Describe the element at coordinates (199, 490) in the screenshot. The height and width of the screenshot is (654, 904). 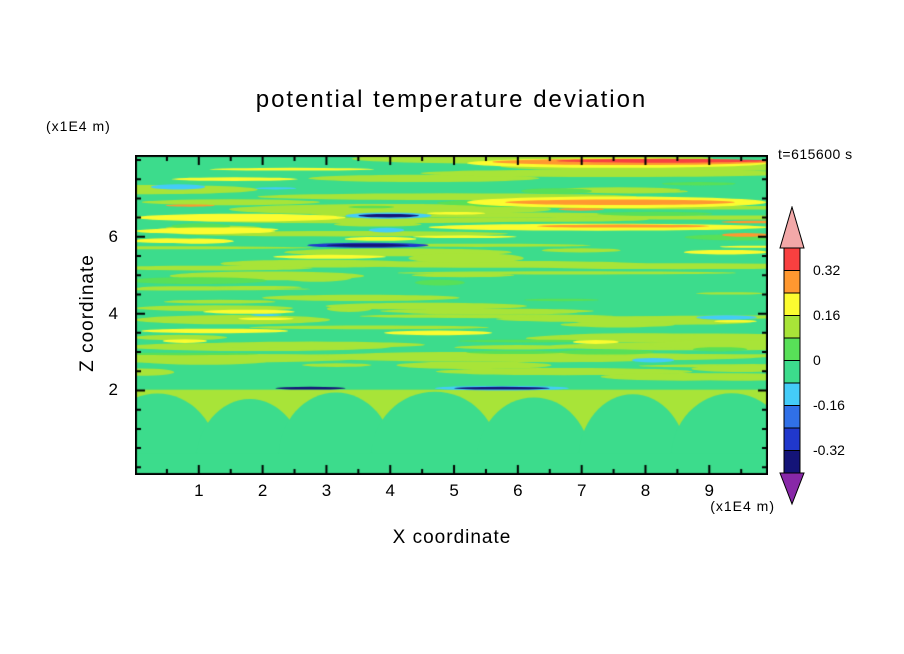
I see `x-tick-label: 1` at that location.